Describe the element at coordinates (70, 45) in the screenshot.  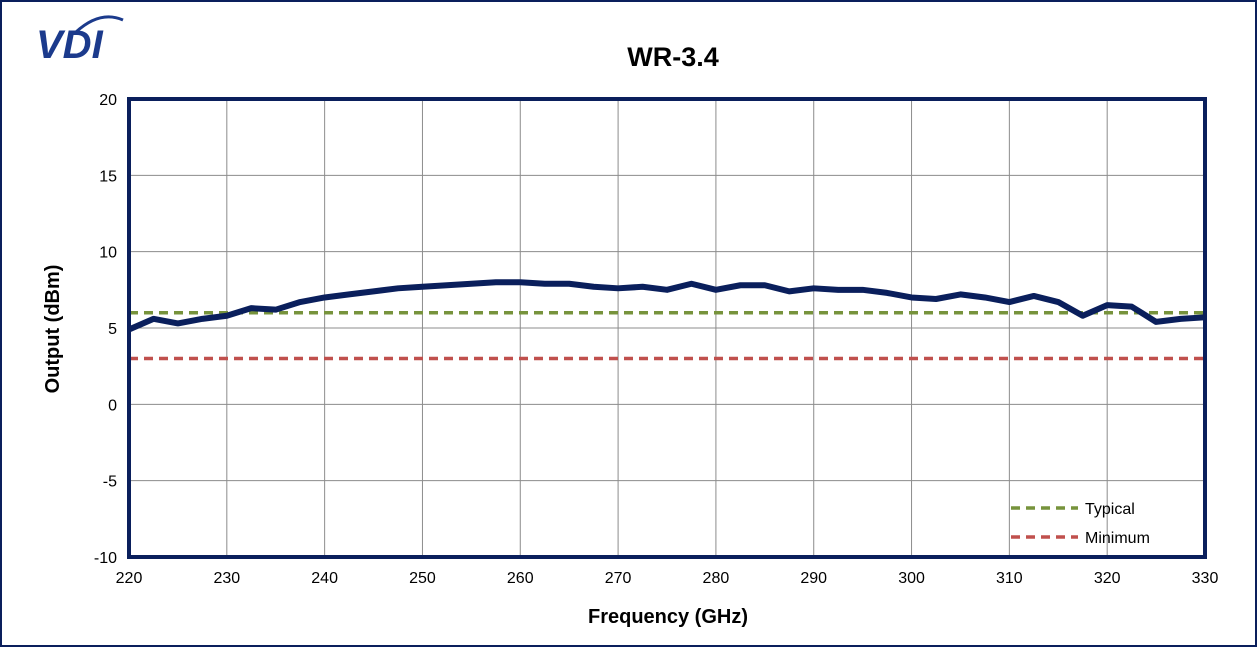
I see `vdi-logo-text: VDI` at that location.